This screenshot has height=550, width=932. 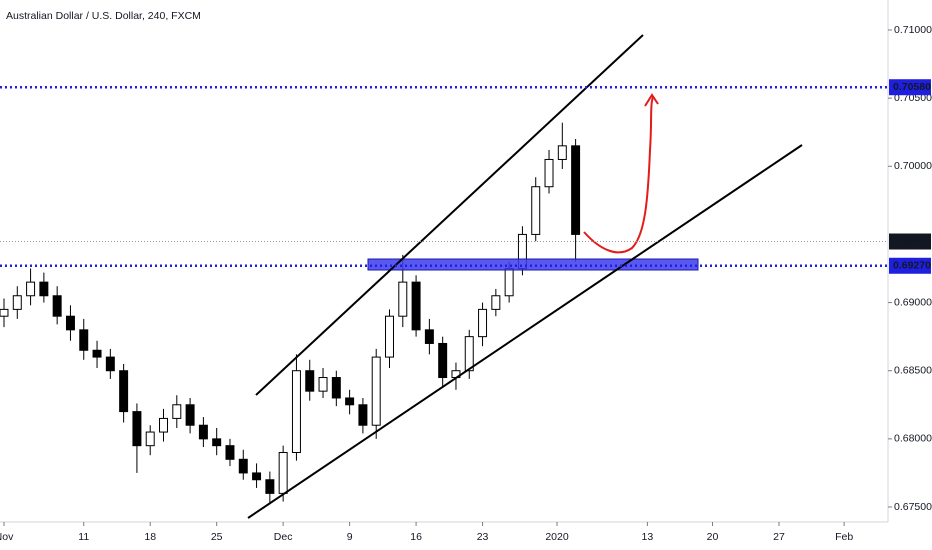 I want to click on y-tick-label: 0.68000, so click(x=913, y=439).